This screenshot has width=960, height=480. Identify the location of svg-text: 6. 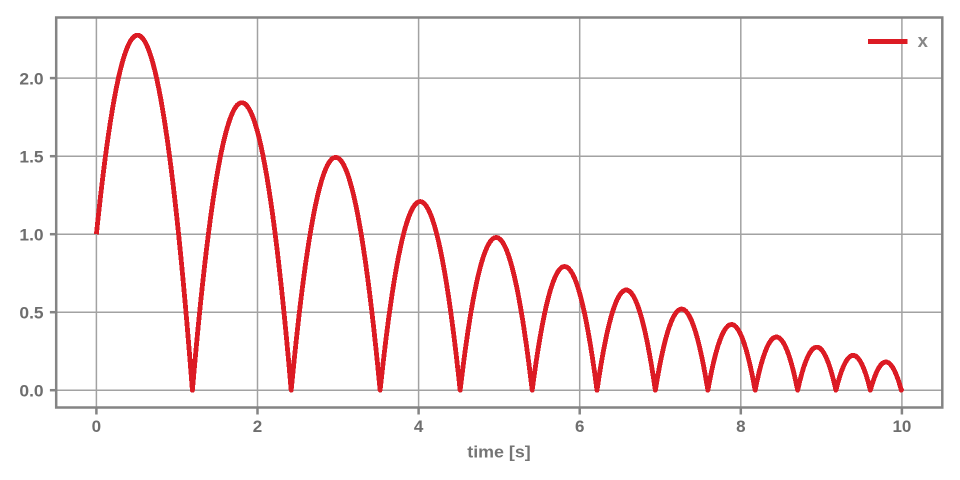
(579, 426).